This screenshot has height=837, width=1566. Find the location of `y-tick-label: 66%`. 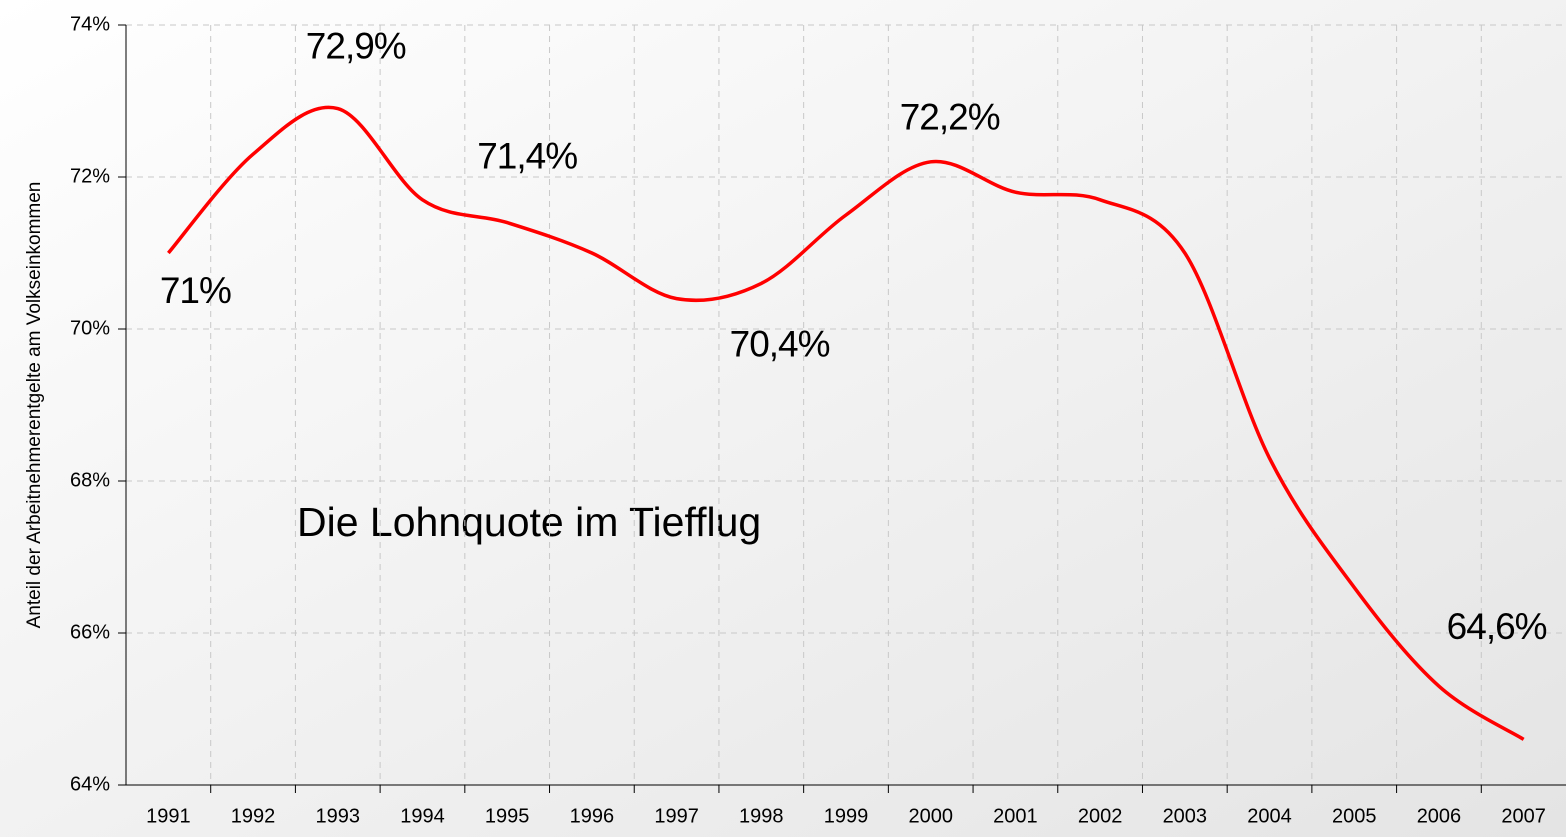

y-tick-label: 66% is located at coordinates (90, 632).